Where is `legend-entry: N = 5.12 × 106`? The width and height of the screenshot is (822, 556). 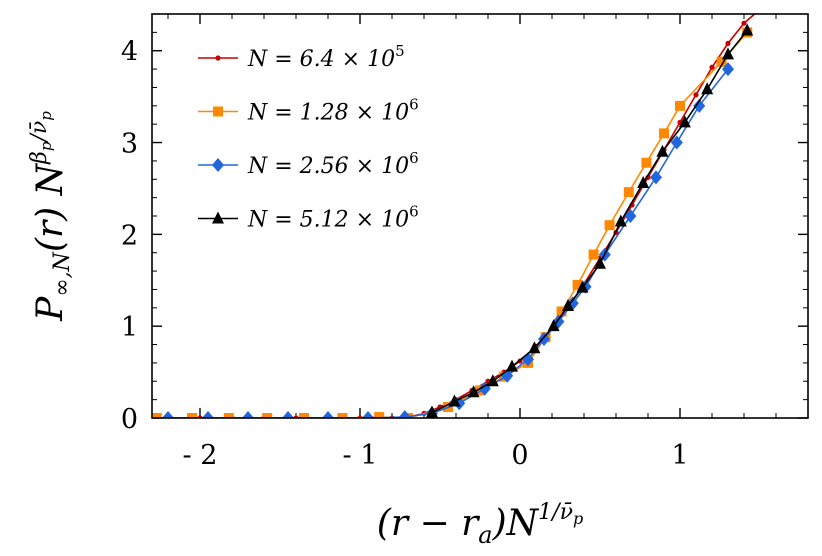 legend-entry: N = 5.12 × 106 is located at coordinates (308, 218).